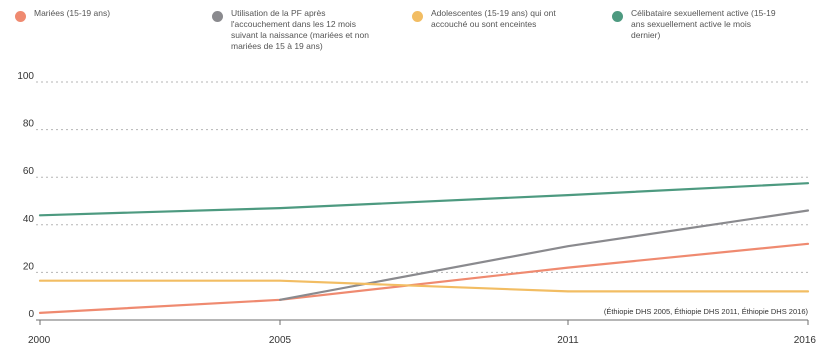 The height and width of the screenshot is (348, 825). Describe the element at coordinates (568, 267) in the screenshot. I see `data-point-married-2011` at that location.